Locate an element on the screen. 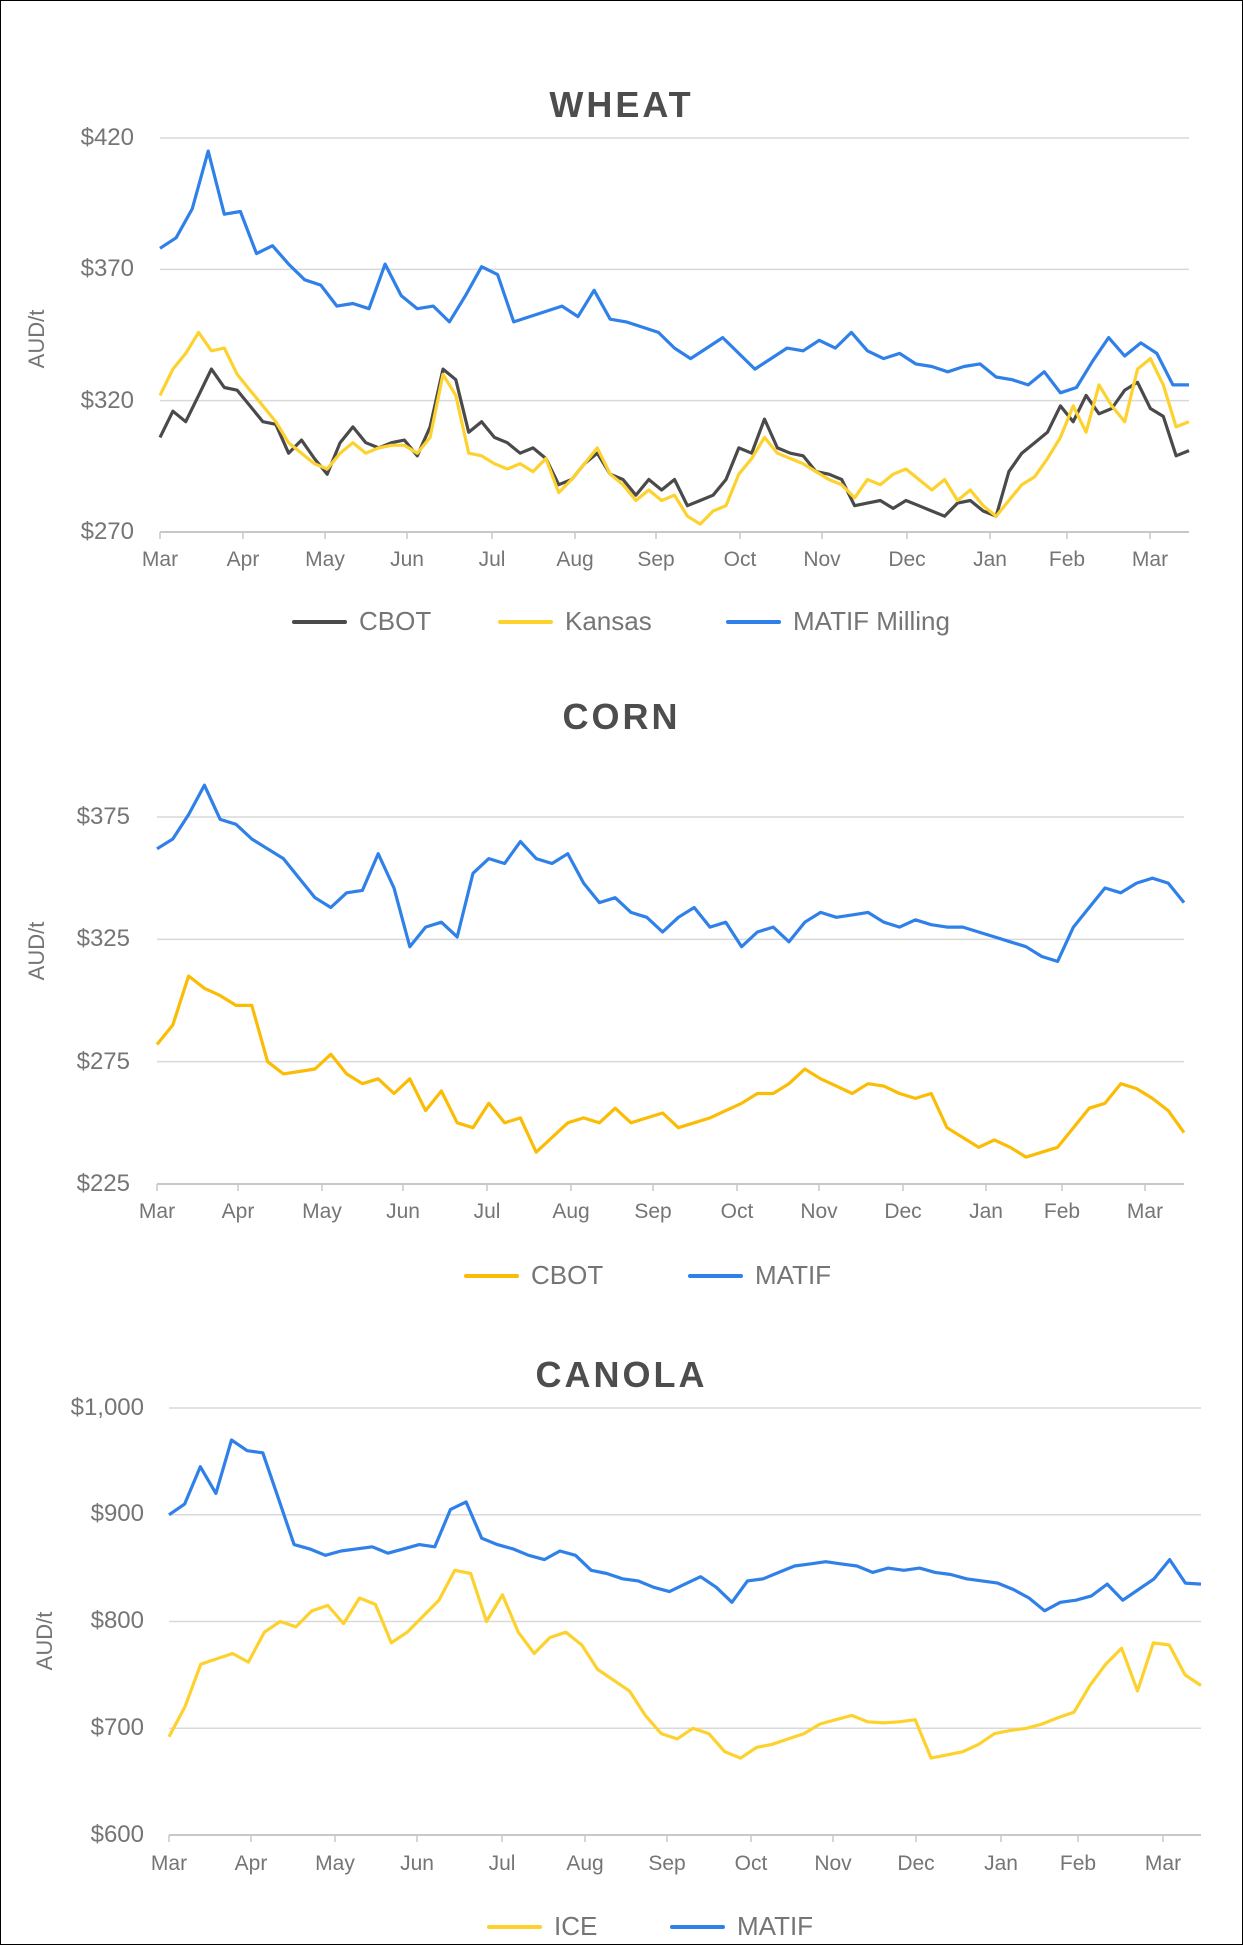 This screenshot has height=1945, width=1243. canola-ytick: $700 is located at coordinates (117, 1727).